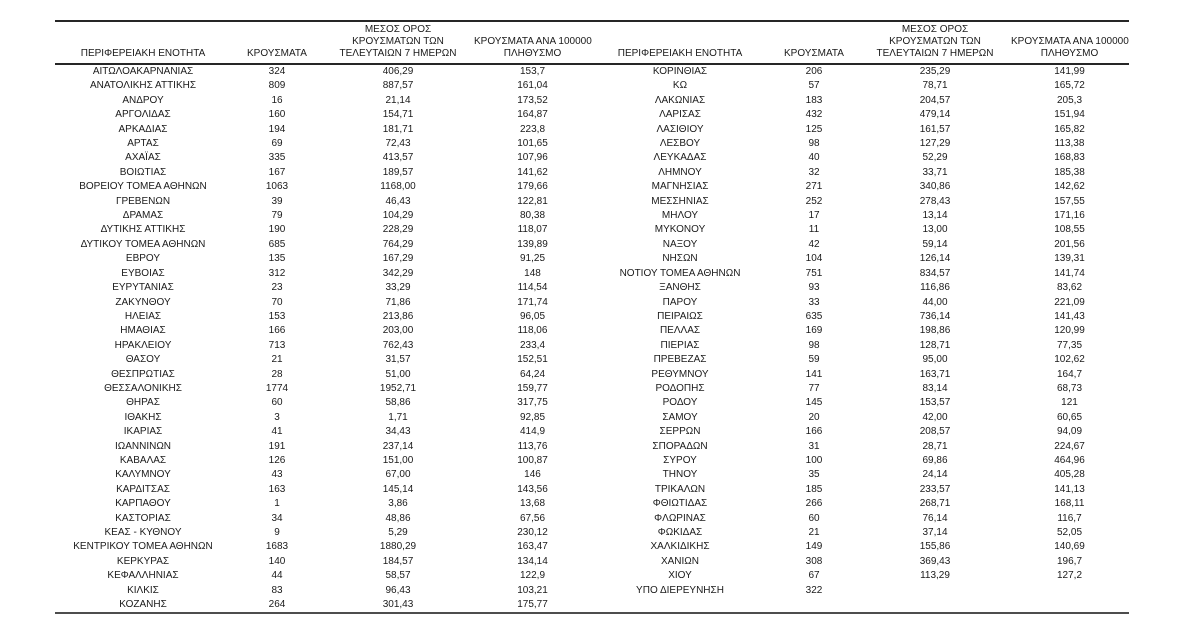 This screenshot has width=1200, height=637. What do you see at coordinates (814, 230) in the screenshot?
I see `right-cases-cell: 11` at bounding box center [814, 230].